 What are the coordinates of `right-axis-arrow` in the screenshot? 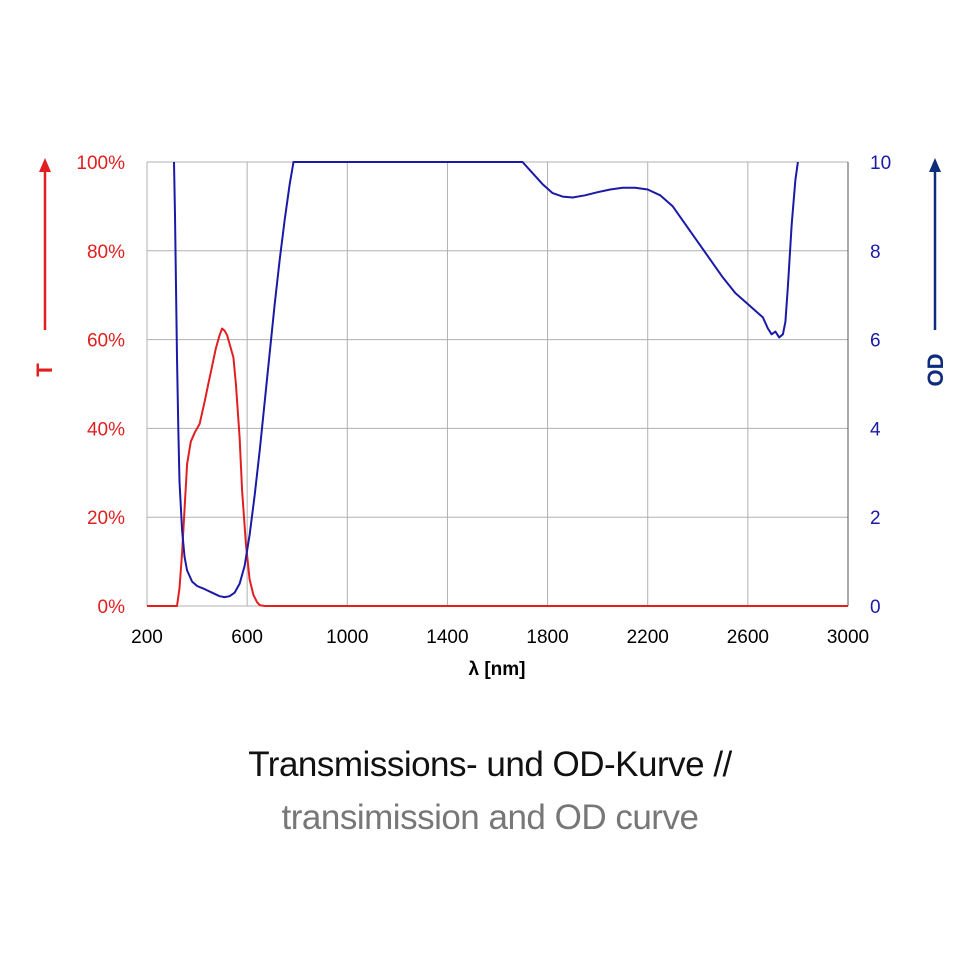 It's located at (935, 244).